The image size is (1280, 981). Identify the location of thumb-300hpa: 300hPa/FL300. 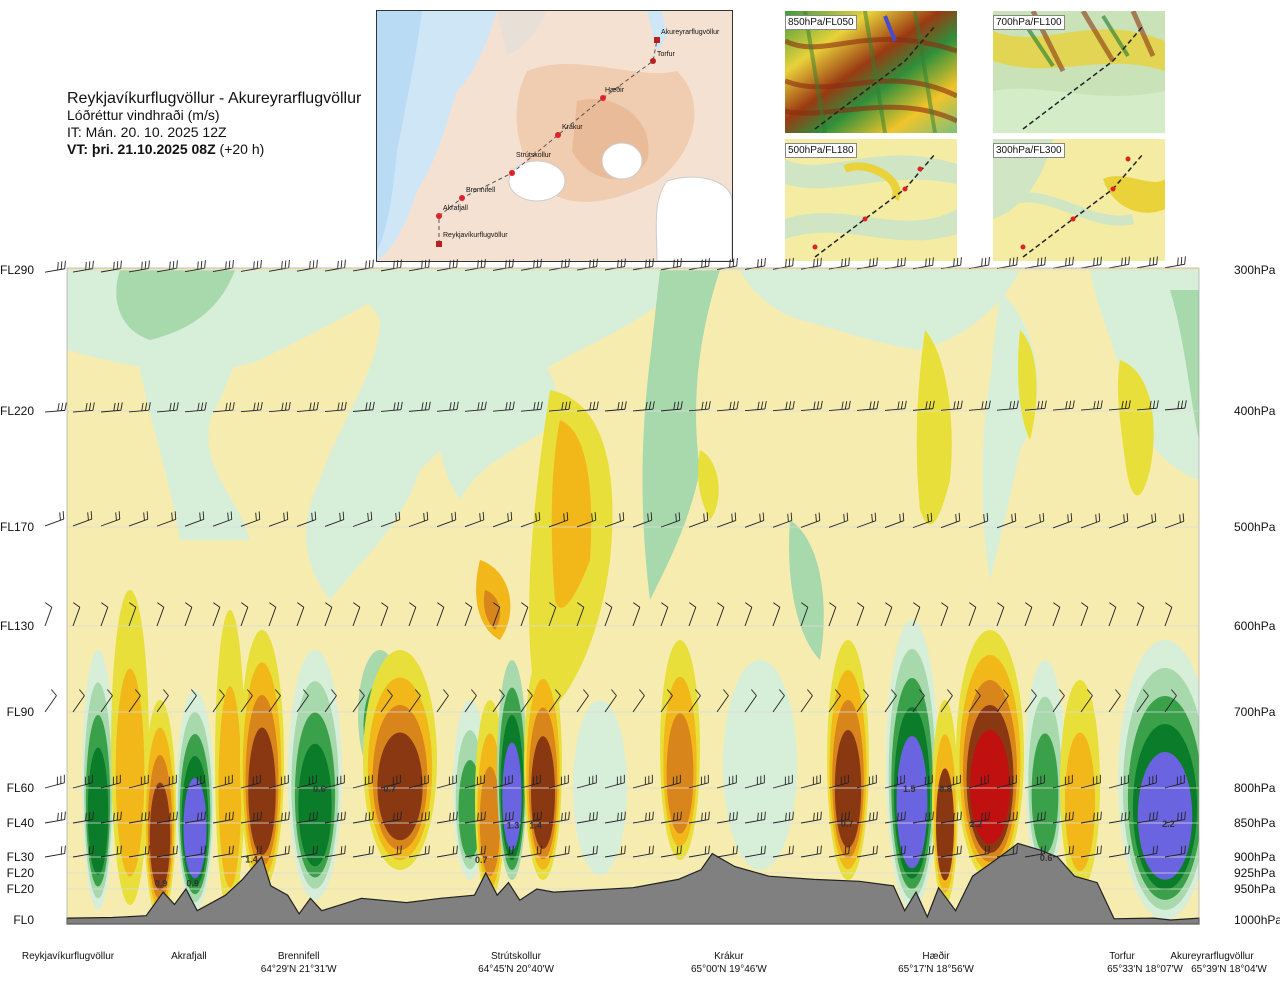
(1079, 200).